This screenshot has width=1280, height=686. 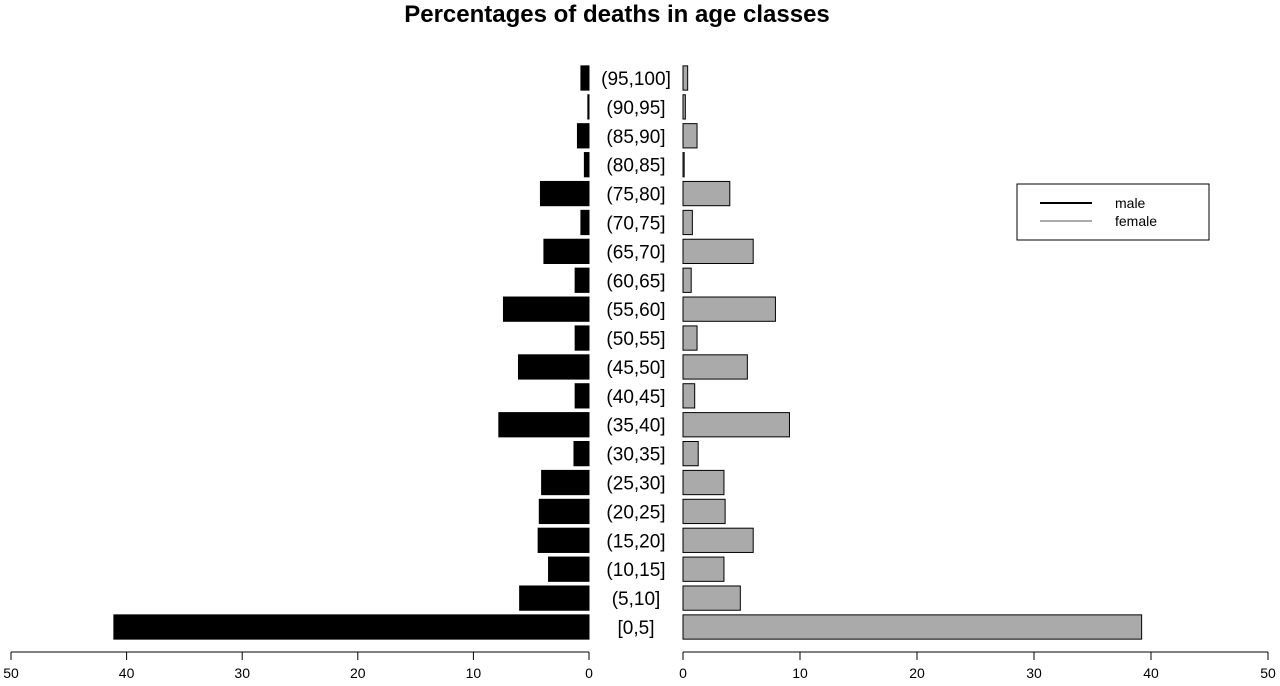 What do you see at coordinates (635, 339) in the screenshot?
I see `category-label: (50,55]` at bounding box center [635, 339].